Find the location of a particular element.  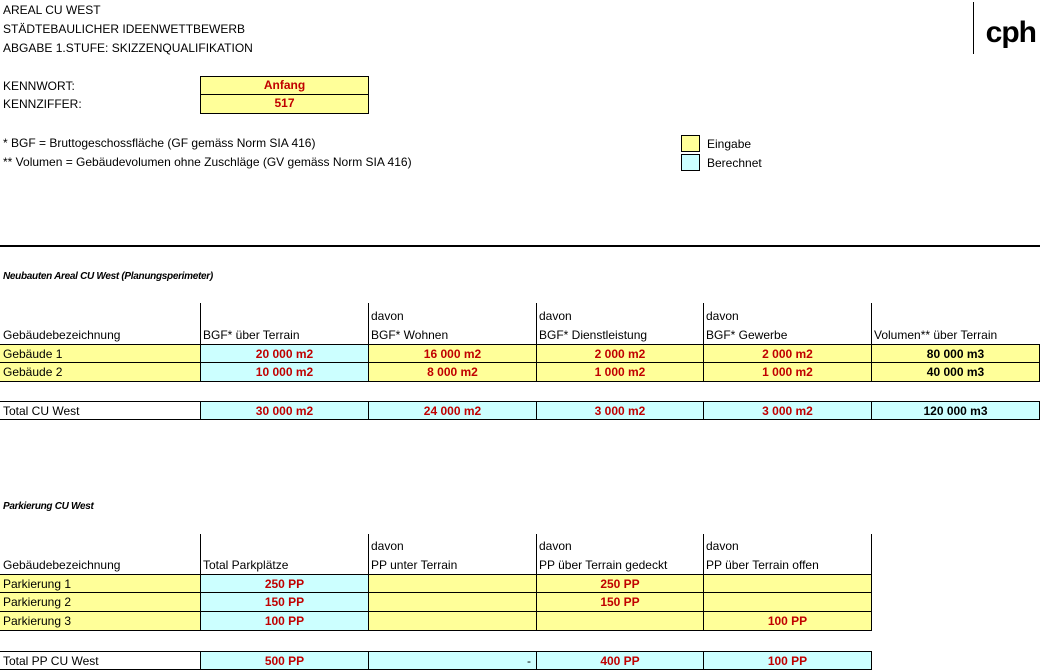

col-header: Volumen** über Terrain is located at coordinates (936, 335).